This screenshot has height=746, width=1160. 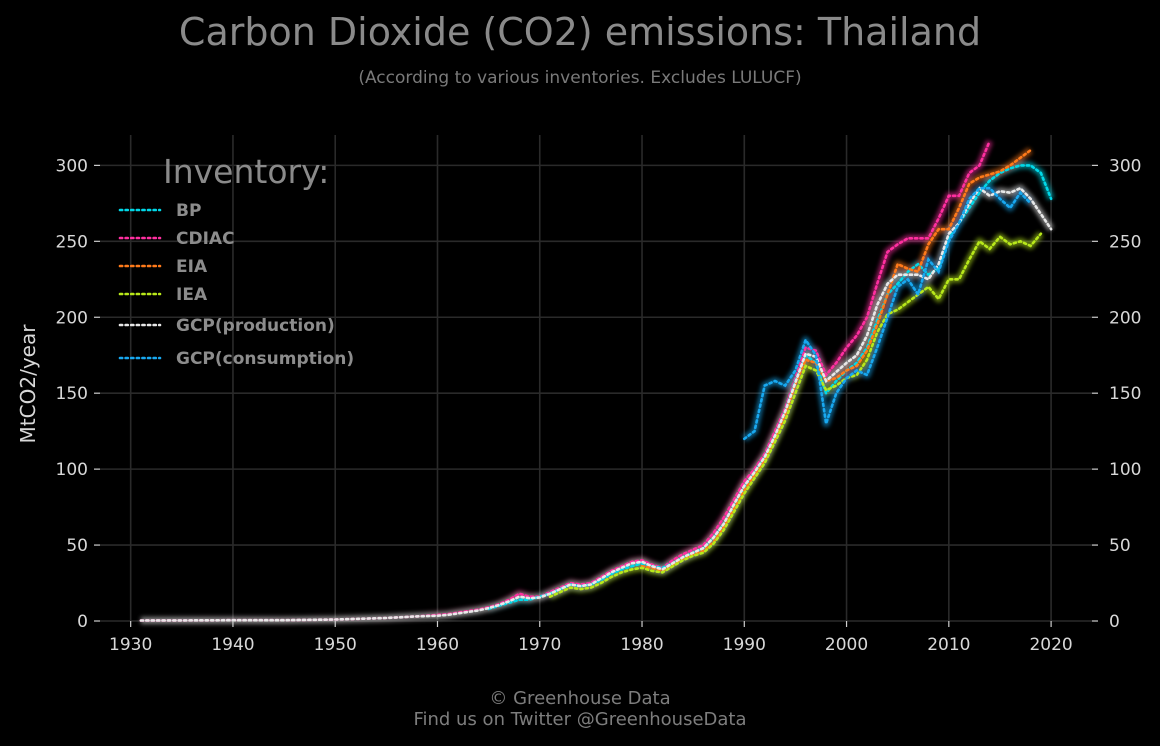 What do you see at coordinates (437, 645) in the screenshot?
I see `x-tick-label: 1960` at bounding box center [437, 645].